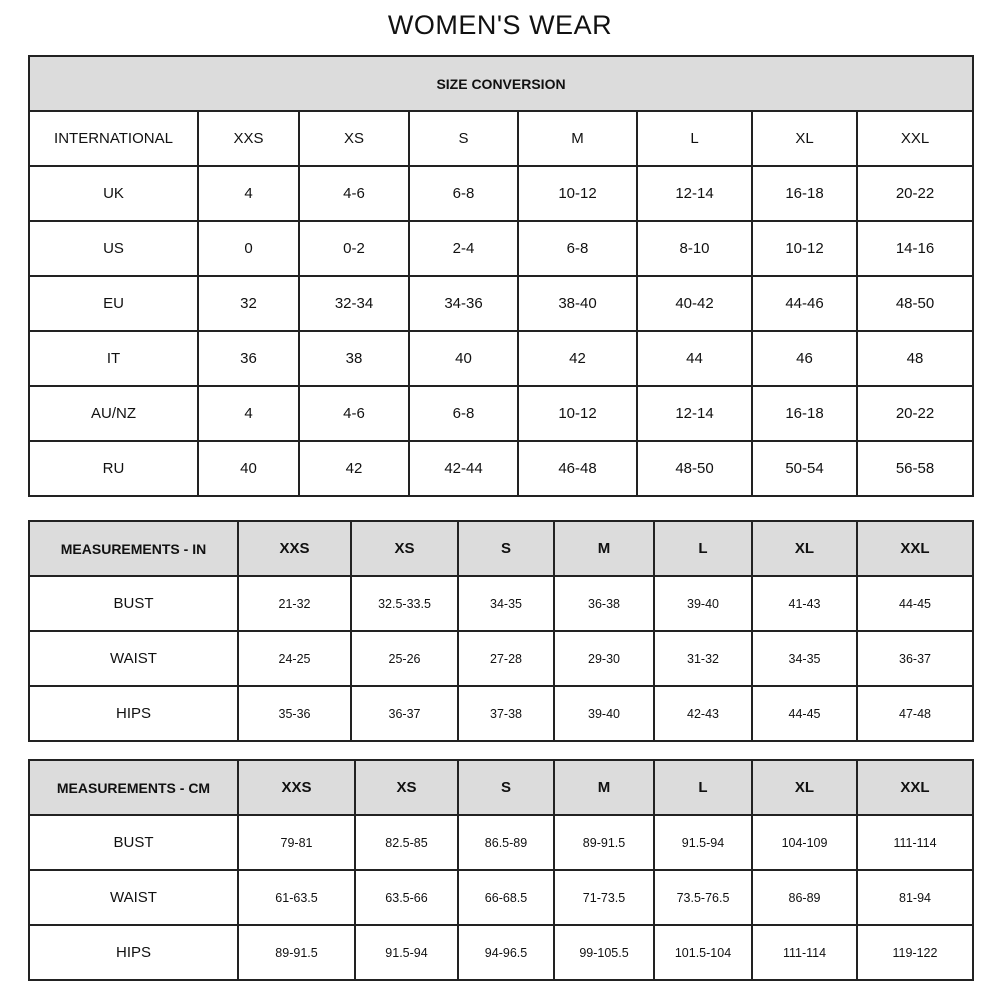  What do you see at coordinates (915, 952) in the screenshot?
I see `table-cell: 119-122` at bounding box center [915, 952].